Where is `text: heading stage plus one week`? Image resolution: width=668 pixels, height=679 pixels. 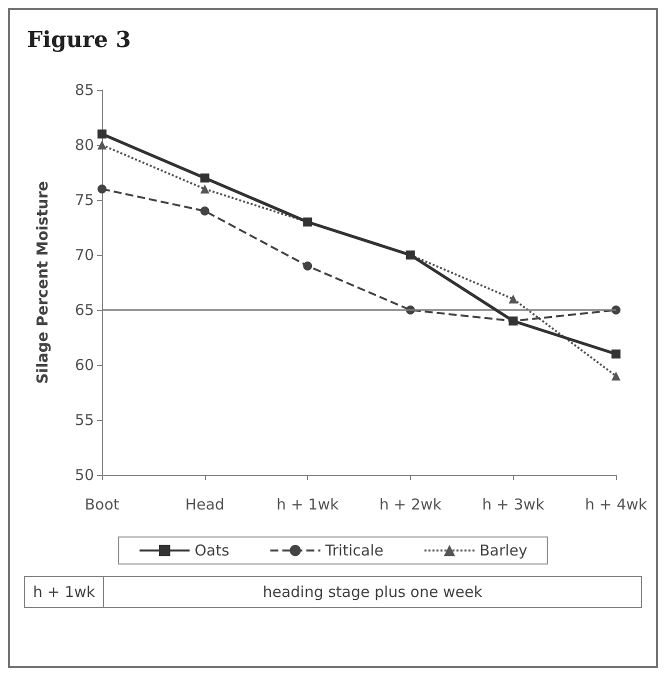
text: heading stage plus one week is located at coordinates (372, 592).